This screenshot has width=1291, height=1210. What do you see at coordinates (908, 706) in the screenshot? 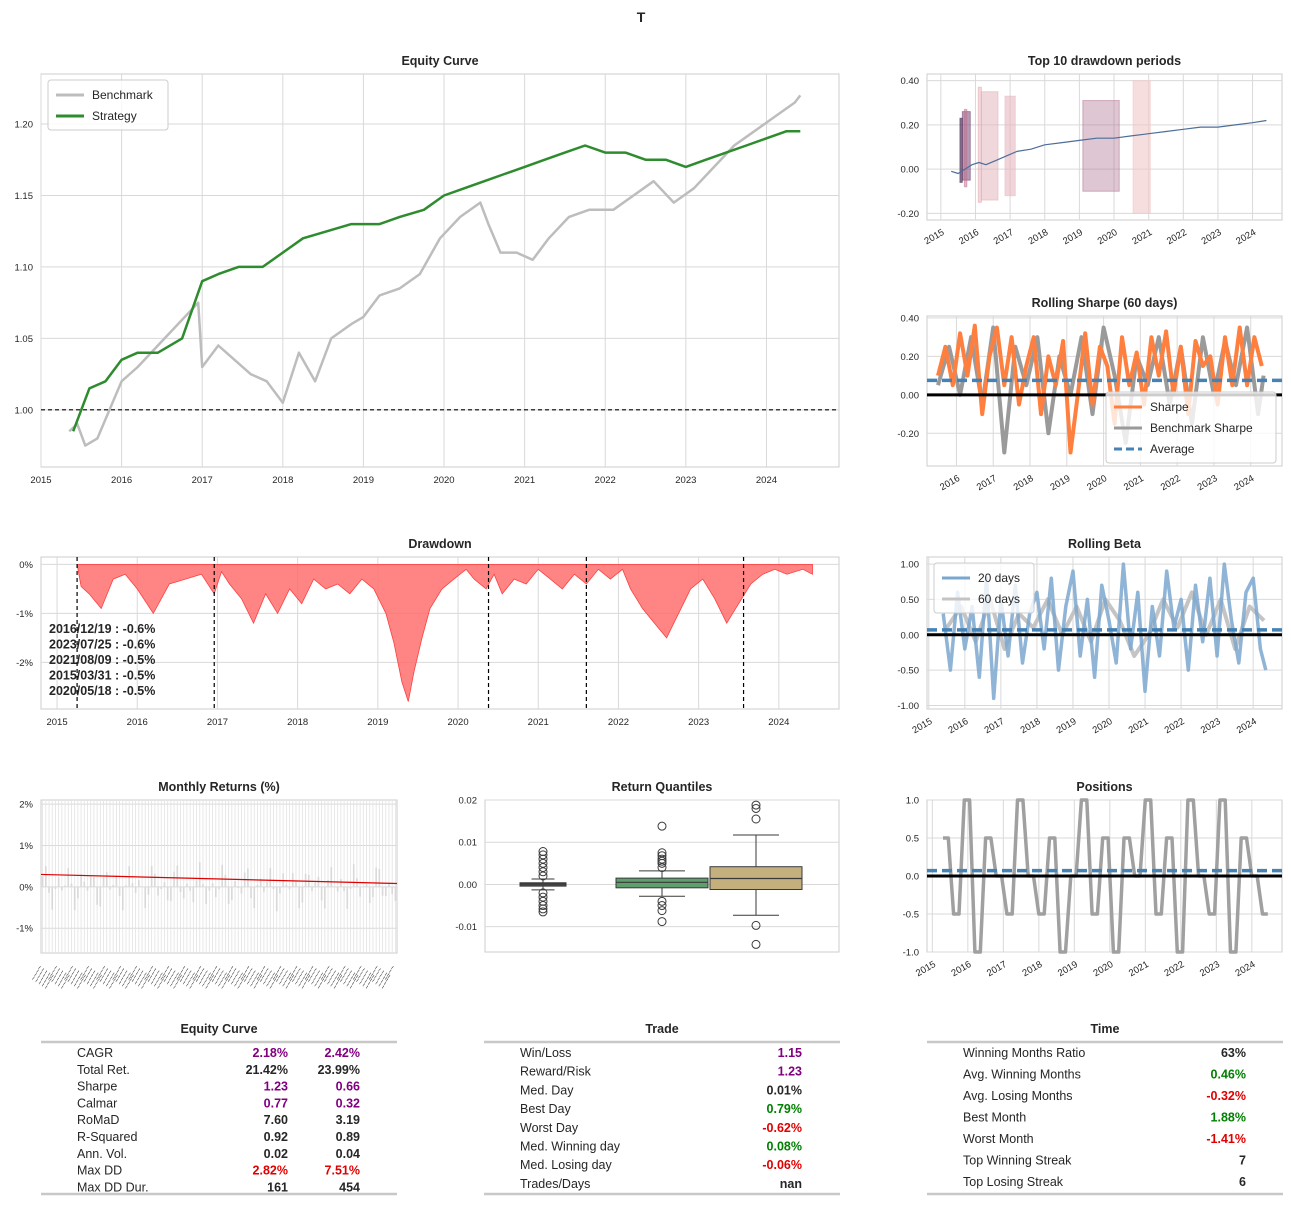
I see `rolling_beta-ytick: -1.00` at bounding box center [908, 706].